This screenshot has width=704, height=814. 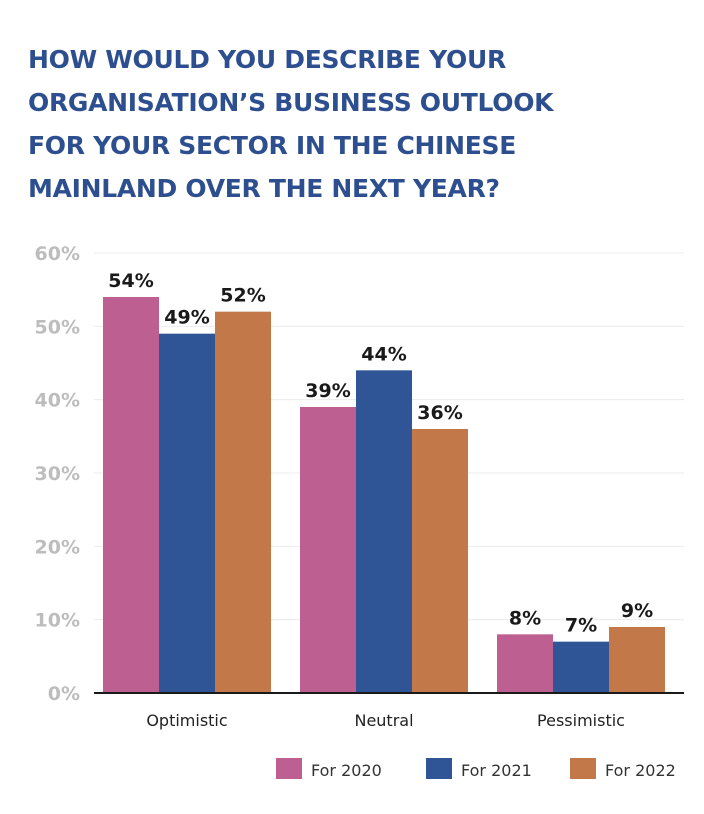 What do you see at coordinates (57, 327) in the screenshot?
I see `y-tick-label: 50%` at bounding box center [57, 327].